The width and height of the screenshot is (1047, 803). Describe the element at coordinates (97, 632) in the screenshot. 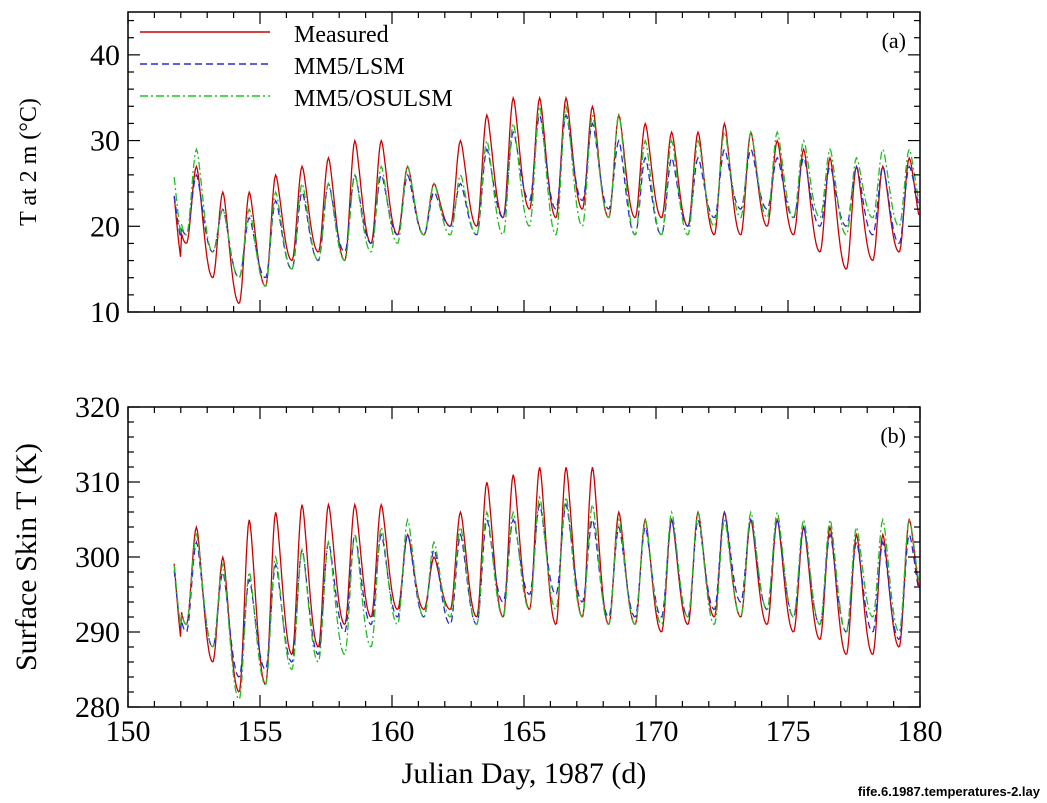

I see `y-tick-label: 290` at that location.